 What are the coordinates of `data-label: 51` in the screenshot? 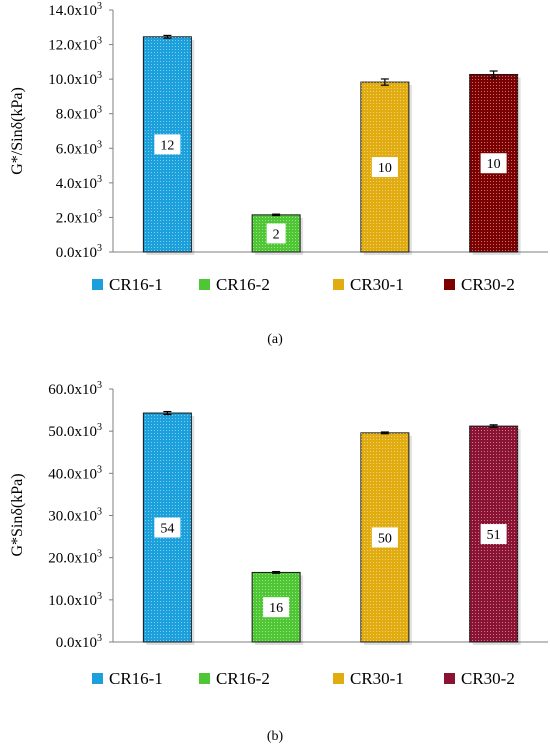 It's located at (494, 535).